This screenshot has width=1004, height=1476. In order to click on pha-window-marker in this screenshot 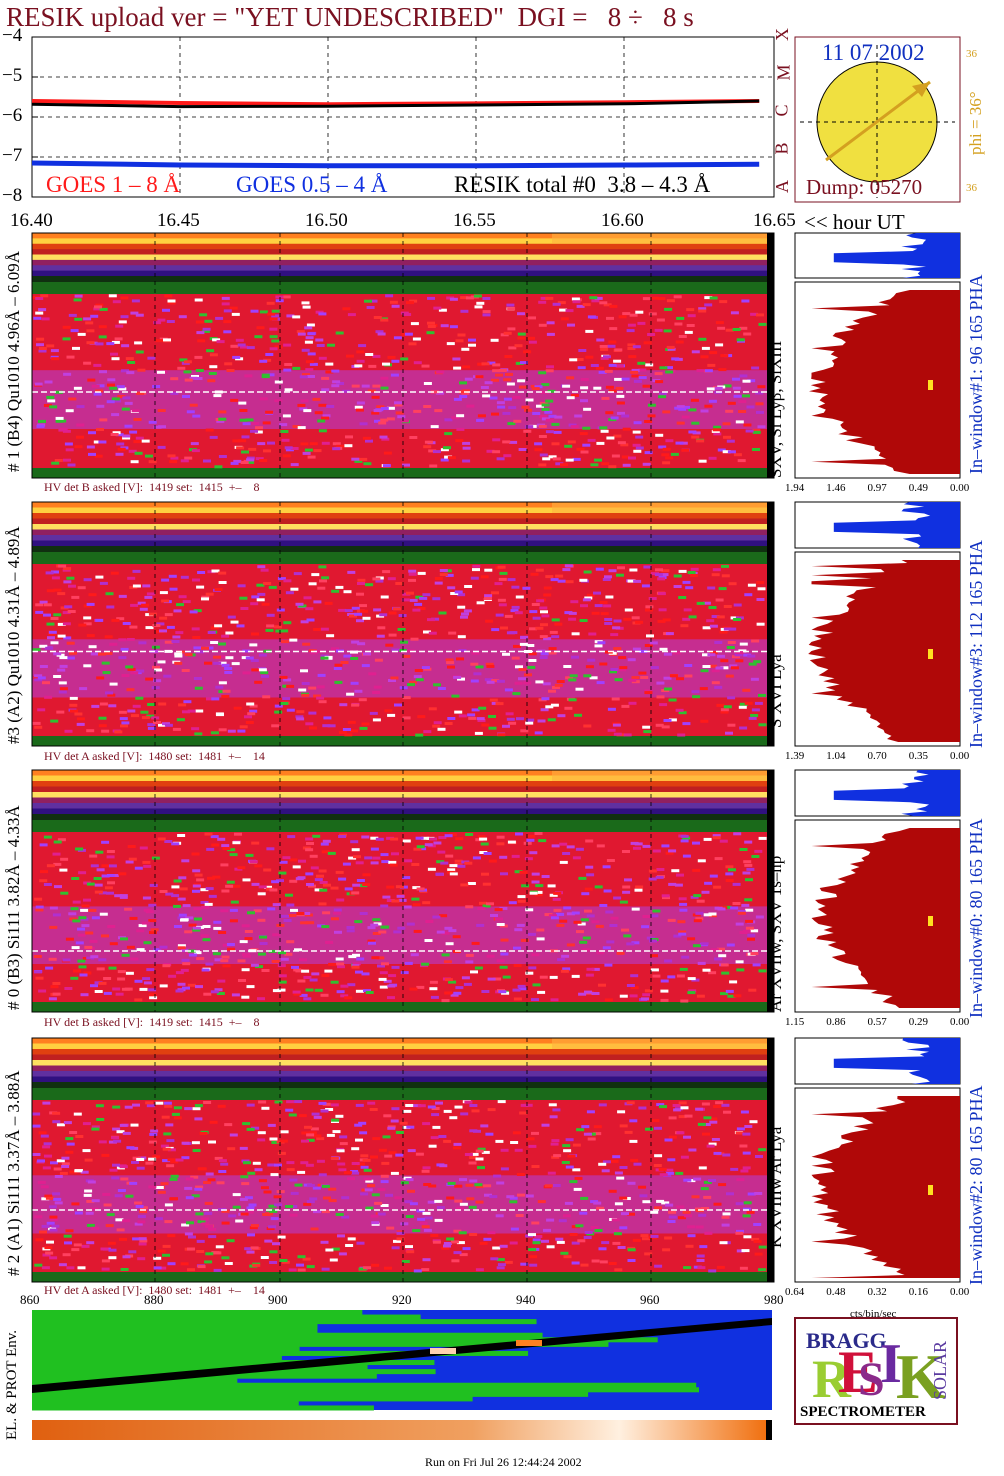, I will do `click(930, 654)`.